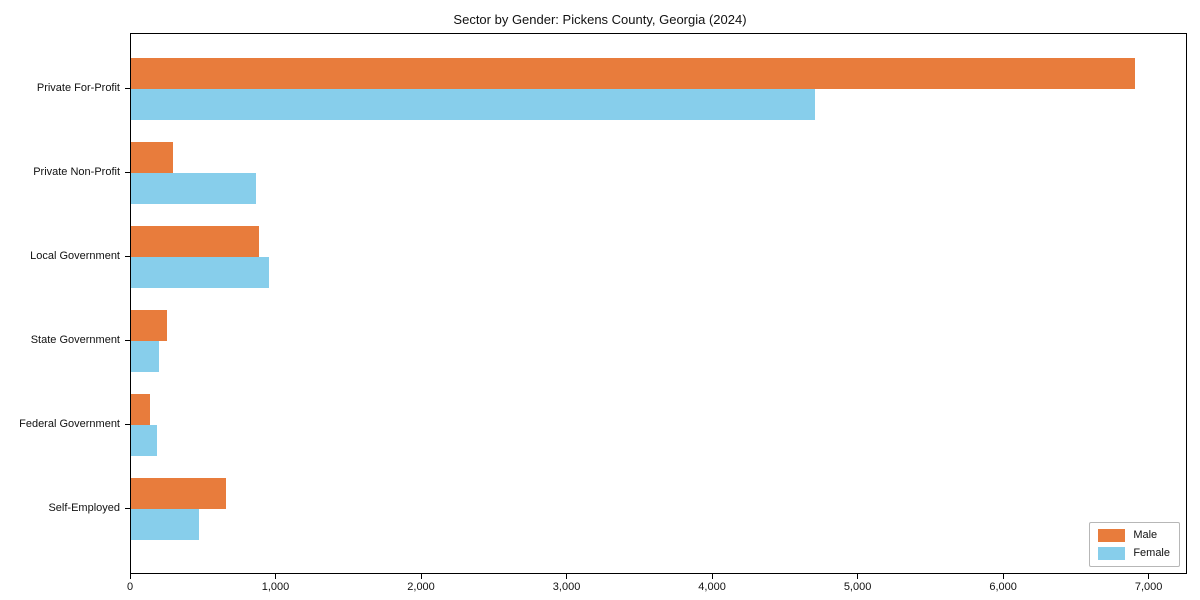 The width and height of the screenshot is (1200, 600). Describe the element at coordinates (84, 508) in the screenshot. I see `y-axis-label-self-employed: Self-Employed` at that location.